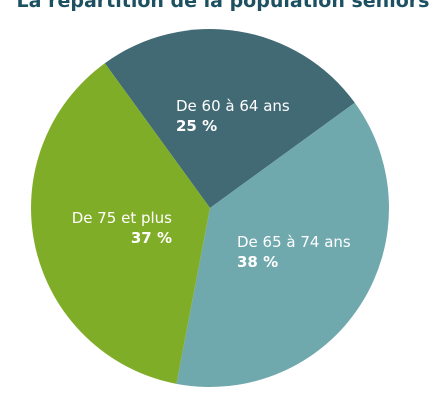 The image size is (446, 404). Describe the element at coordinates (257, 262) in the screenshot. I see `slice-value-65-74: 38 %` at that location.